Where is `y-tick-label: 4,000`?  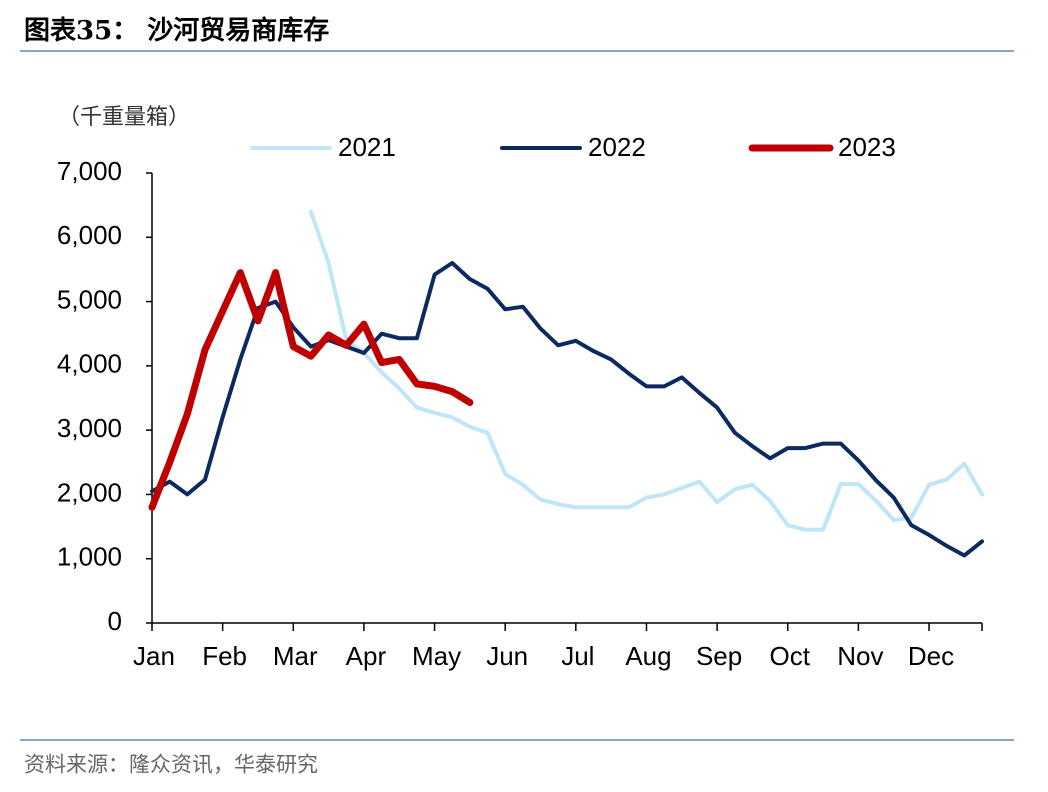 y-tick-label: 4,000 is located at coordinates (89, 364).